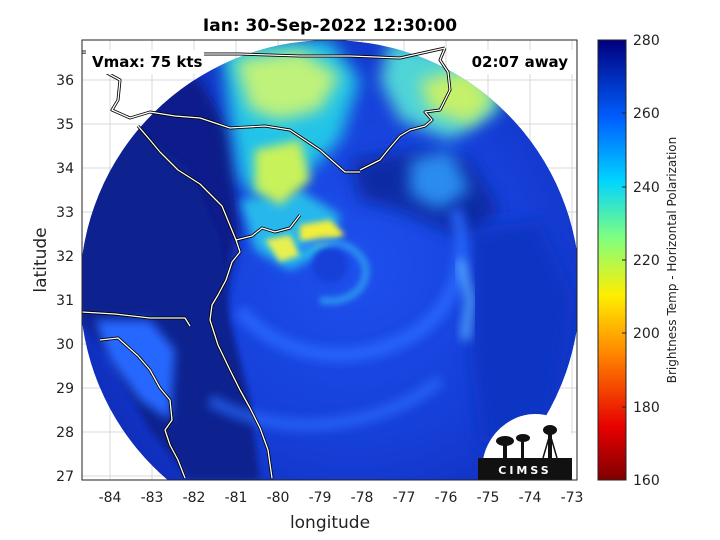 This screenshot has height=540, width=720. What do you see at coordinates (194, 498) in the screenshot?
I see `x-tick: -82` at bounding box center [194, 498].